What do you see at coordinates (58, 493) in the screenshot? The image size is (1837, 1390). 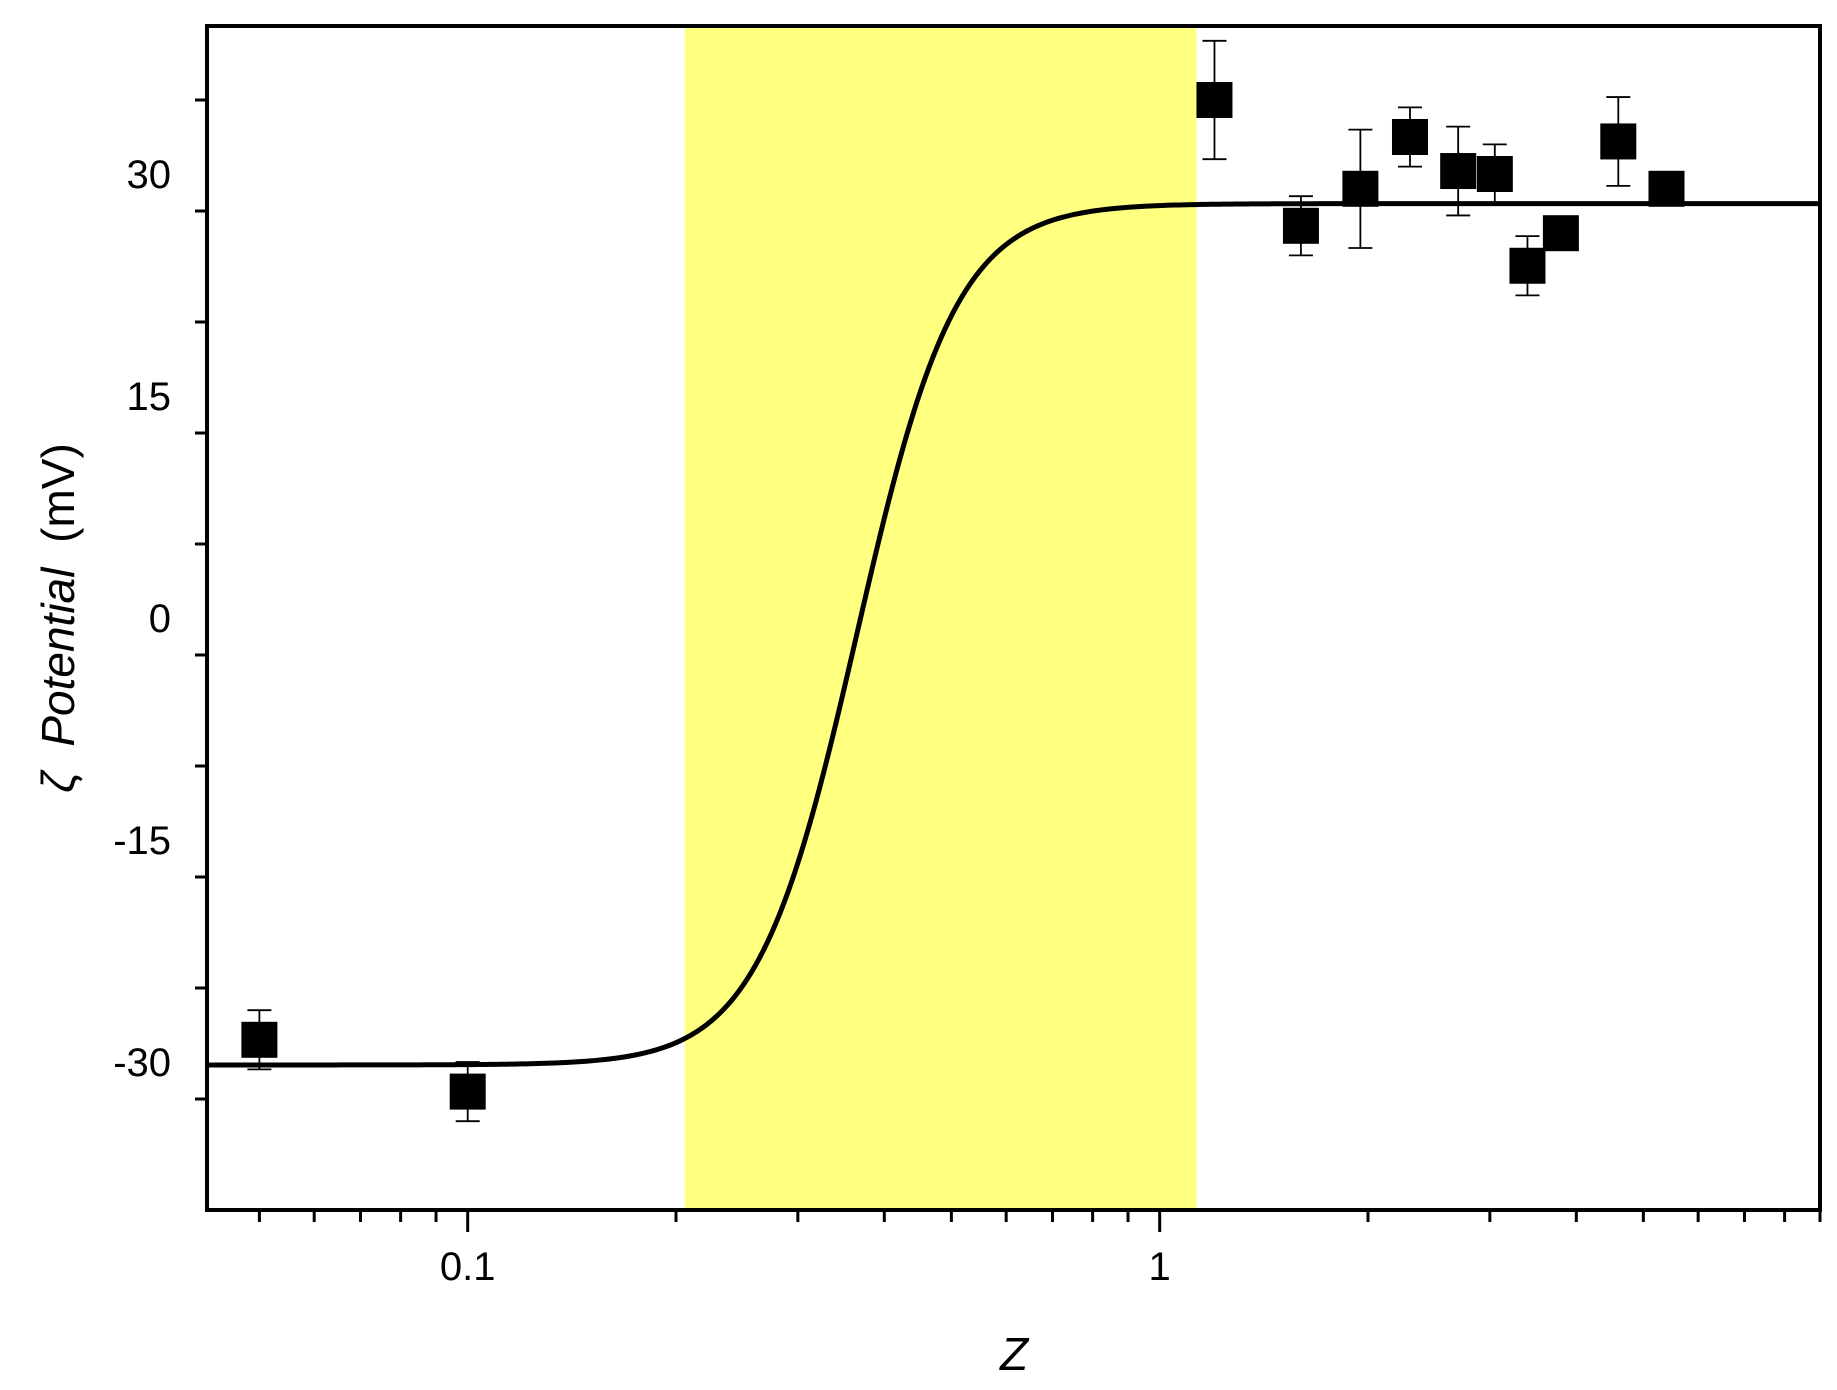 I see `y-axis-title-unit: (mV)` at bounding box center [58, 493].